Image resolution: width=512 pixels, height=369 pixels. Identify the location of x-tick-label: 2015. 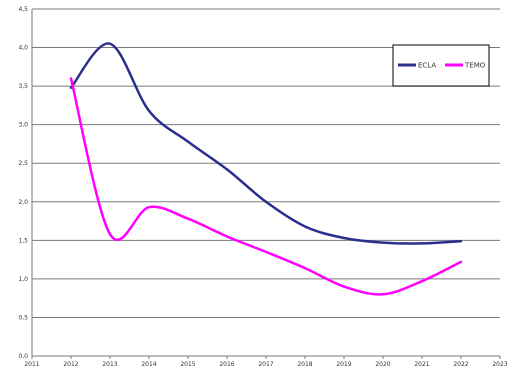
(187, 364).